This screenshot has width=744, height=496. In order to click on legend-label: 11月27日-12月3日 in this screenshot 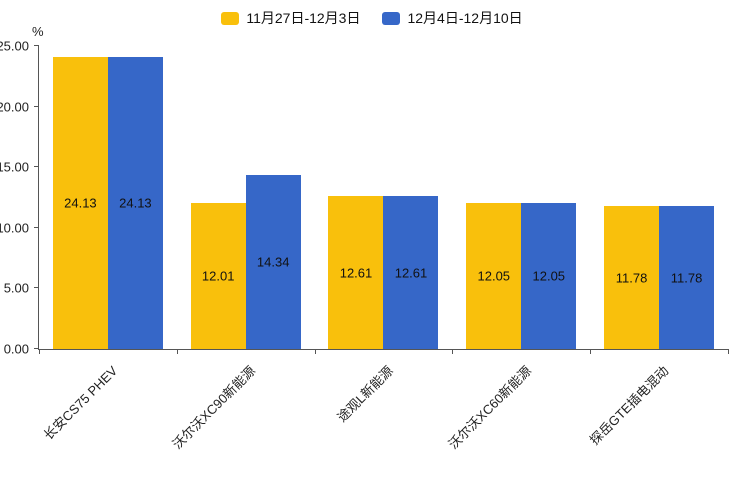, I will do `click(303, 18)`.